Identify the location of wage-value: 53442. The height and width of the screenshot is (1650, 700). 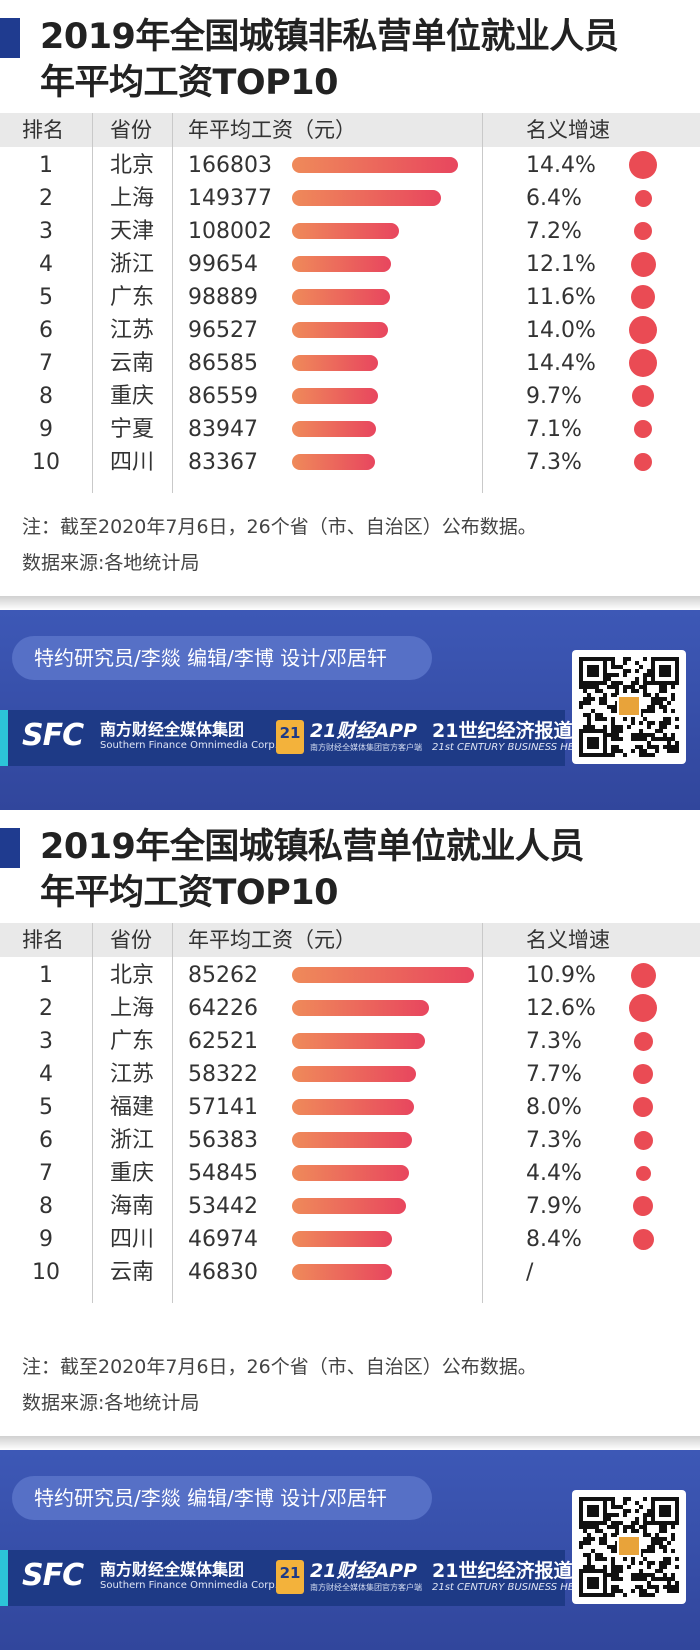
(223, 1206).